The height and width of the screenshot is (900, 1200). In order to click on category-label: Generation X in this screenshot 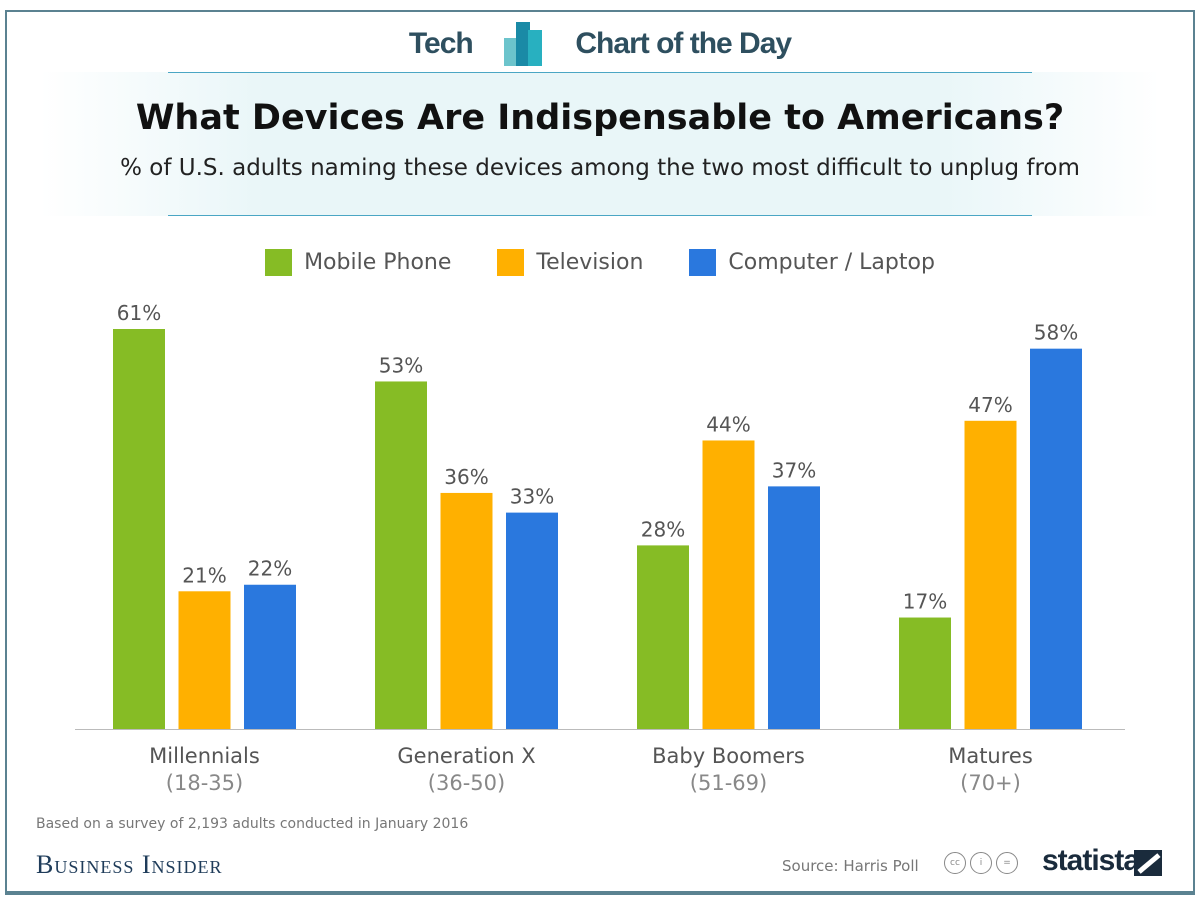, I will do `click(466, 756)`.